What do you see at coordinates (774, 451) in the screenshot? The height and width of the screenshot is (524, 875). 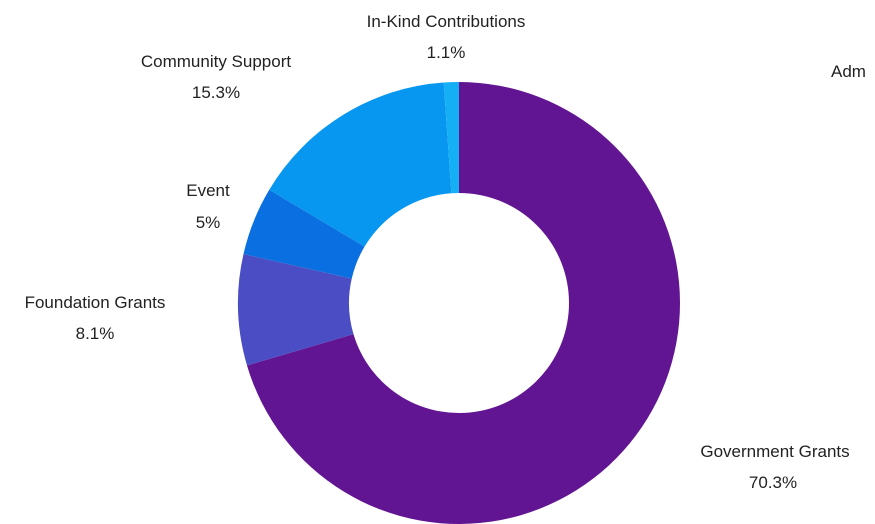 I see `label-government-grants-name: Government Grants` at bounding box center [774, 451].